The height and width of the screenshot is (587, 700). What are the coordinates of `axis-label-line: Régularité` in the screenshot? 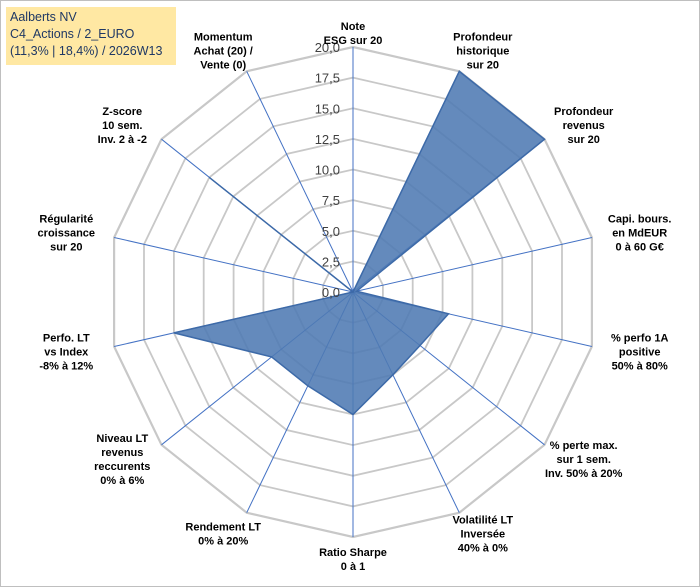 It's located at (66, 219).